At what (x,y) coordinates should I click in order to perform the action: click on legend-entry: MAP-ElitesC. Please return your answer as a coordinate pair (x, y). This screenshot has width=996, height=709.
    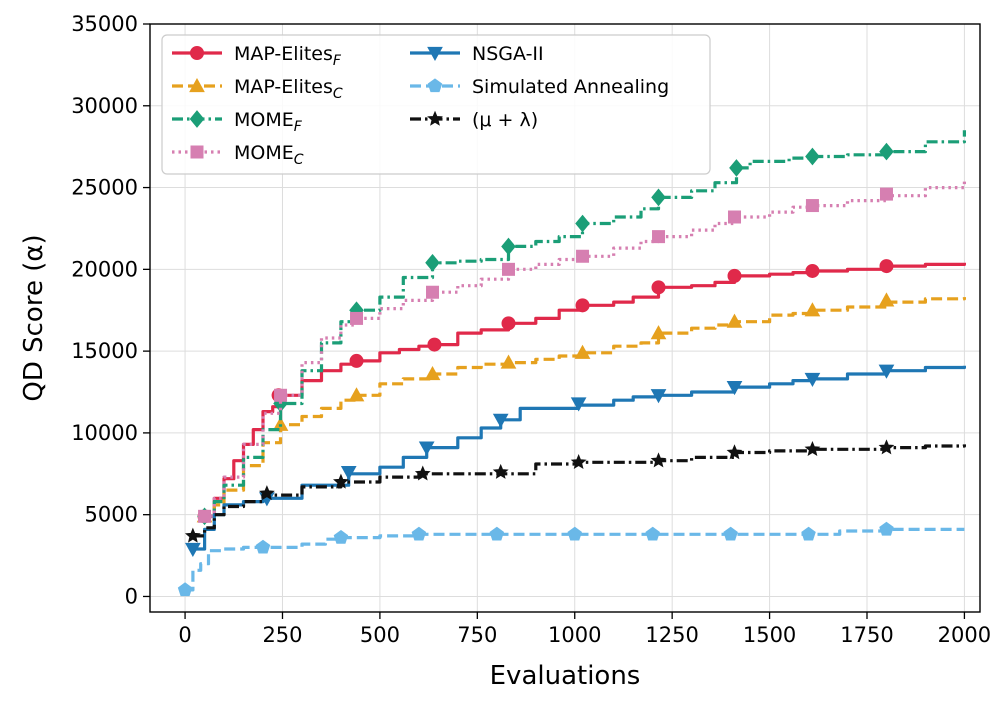
    Looking at the image, I should click on (257, 89).